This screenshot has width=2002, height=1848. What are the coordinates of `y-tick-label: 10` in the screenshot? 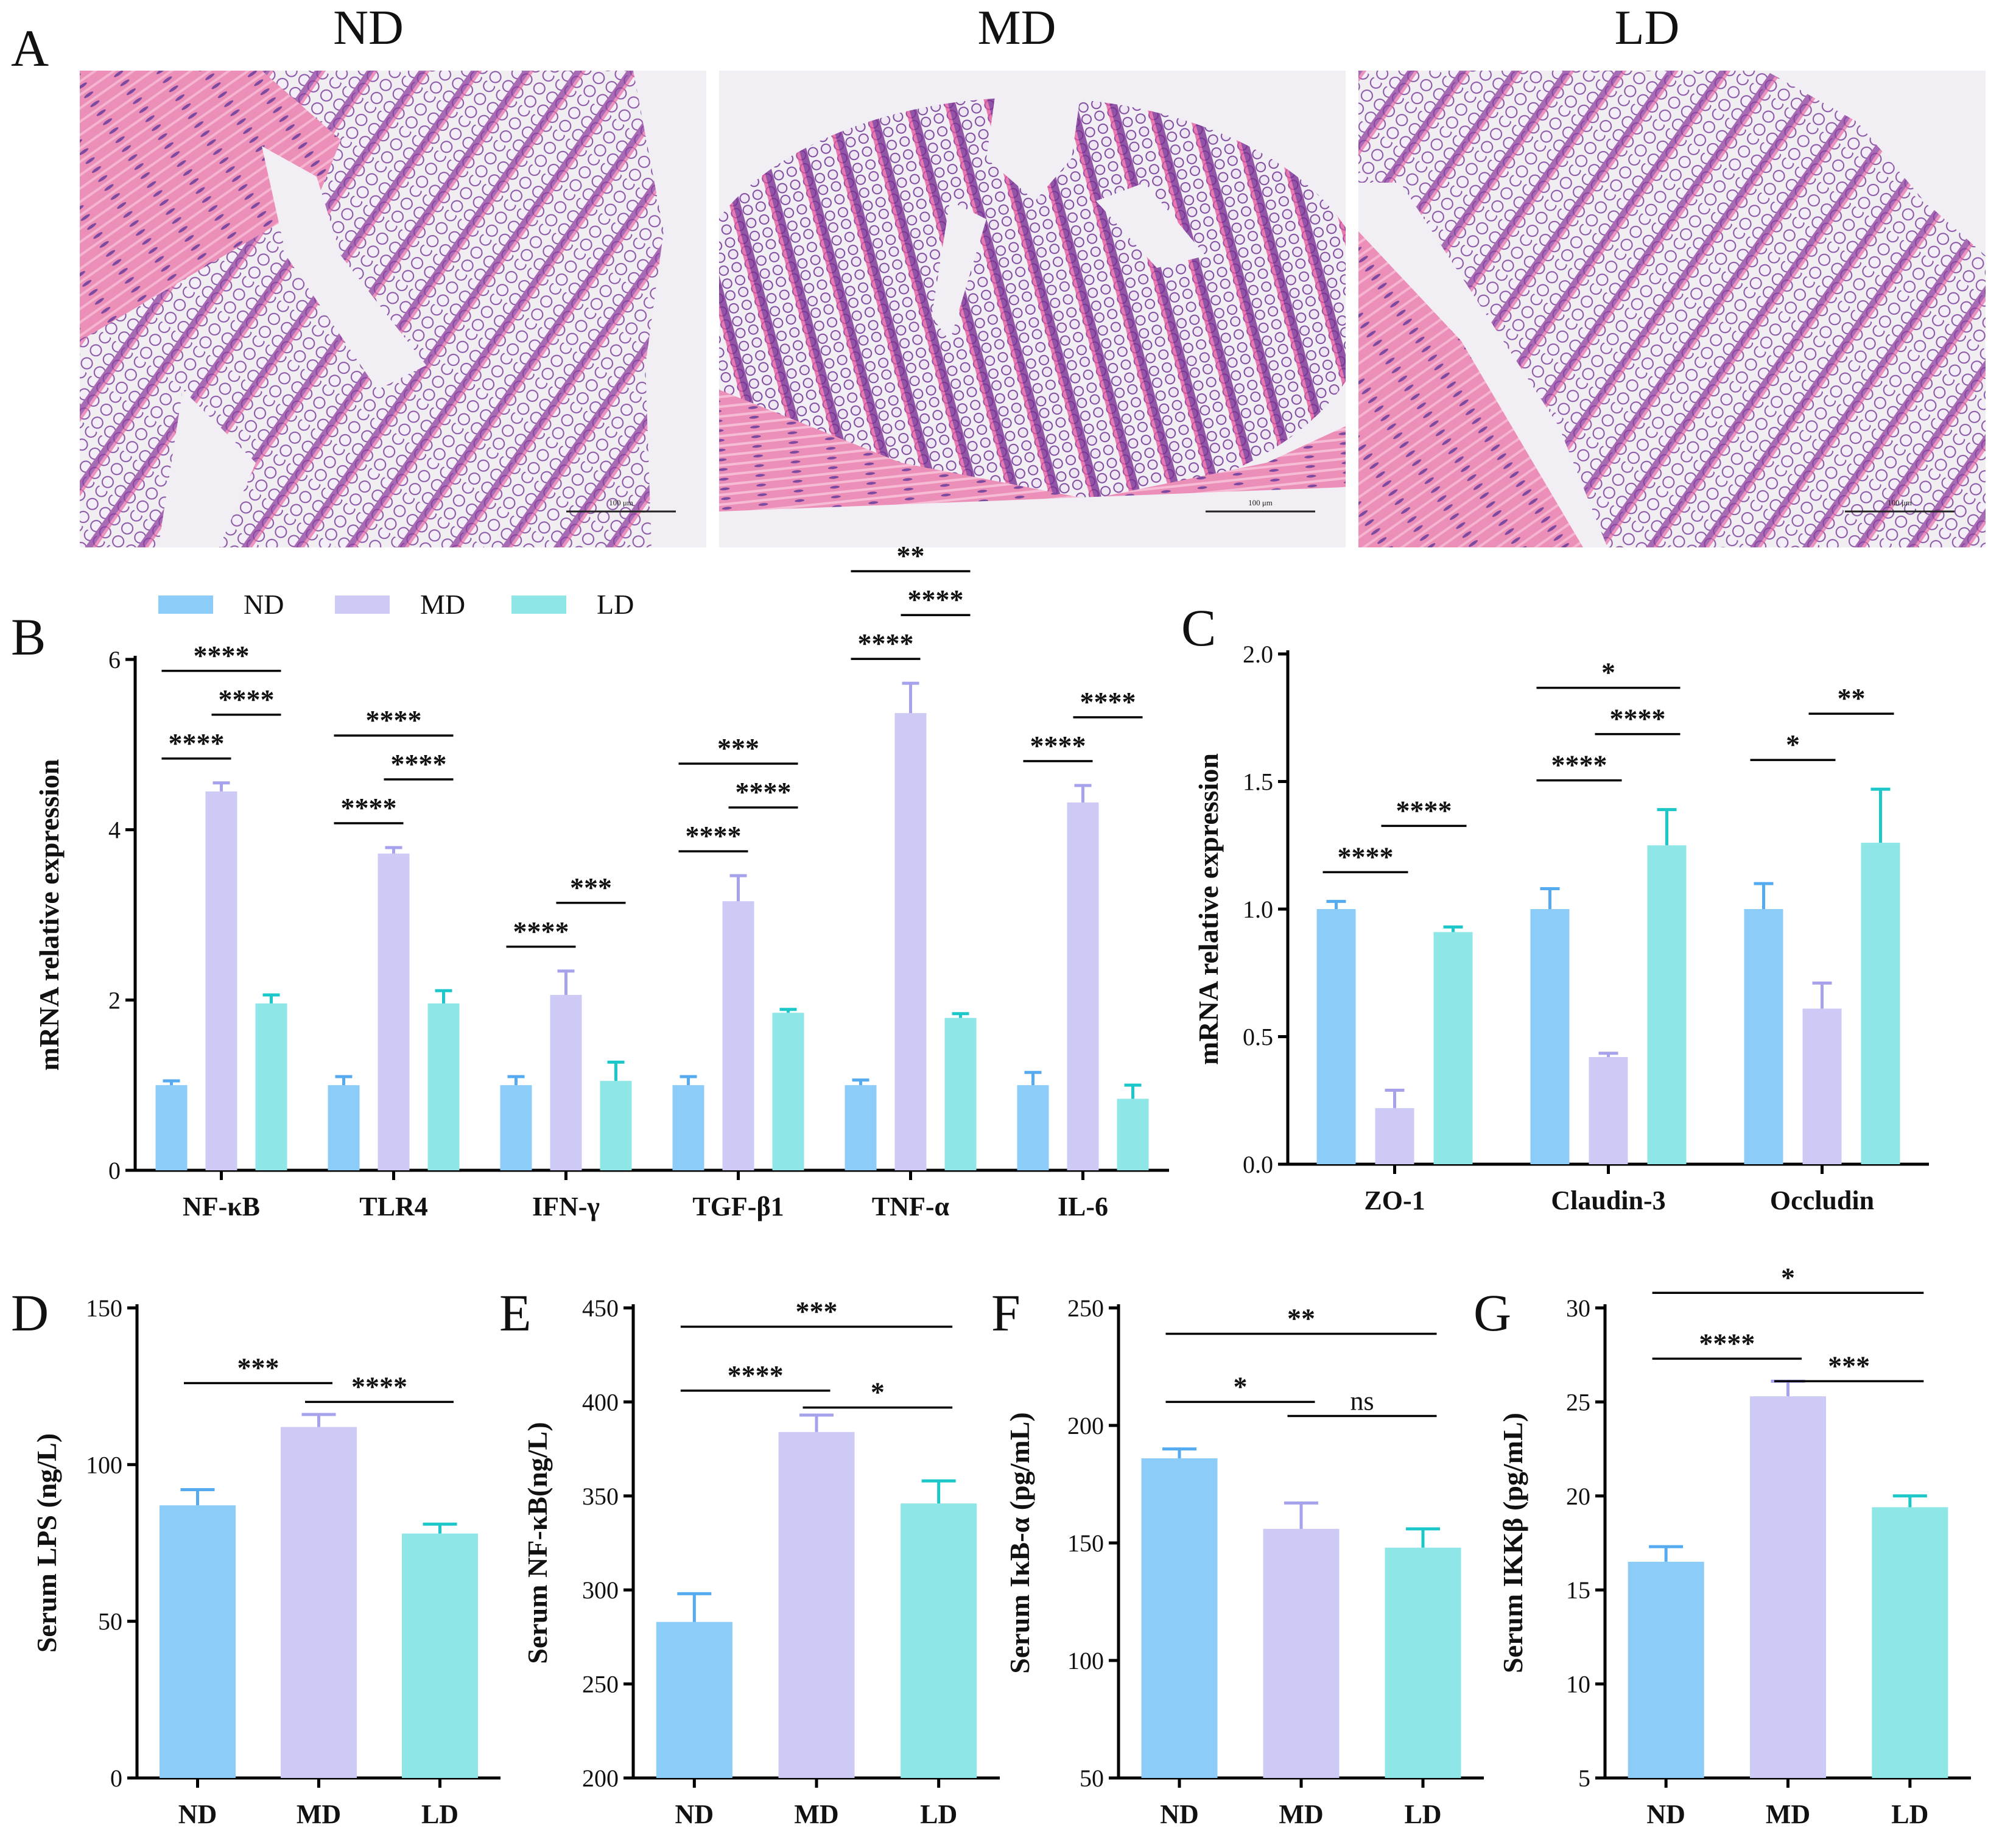 It's located at (1578, 1684).